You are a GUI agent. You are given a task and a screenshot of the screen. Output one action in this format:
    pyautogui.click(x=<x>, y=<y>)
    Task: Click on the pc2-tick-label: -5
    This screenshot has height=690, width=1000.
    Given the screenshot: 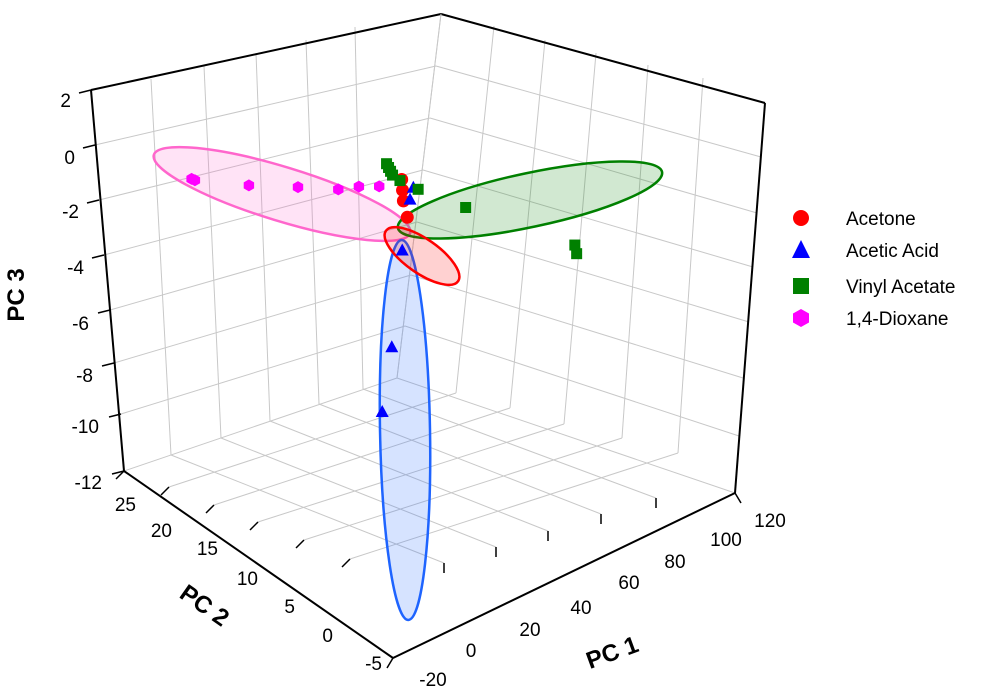 What is the action you would take?
    pyautogui.click(x=373, y=664)
    